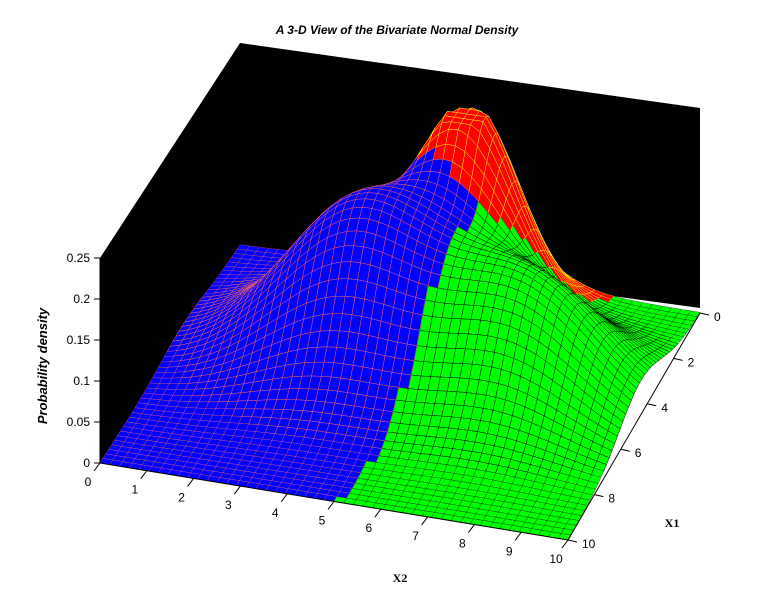  Describe the element at coordinates (134, 490) in the screenshot. I see `x-tick-label: 1` at that location.